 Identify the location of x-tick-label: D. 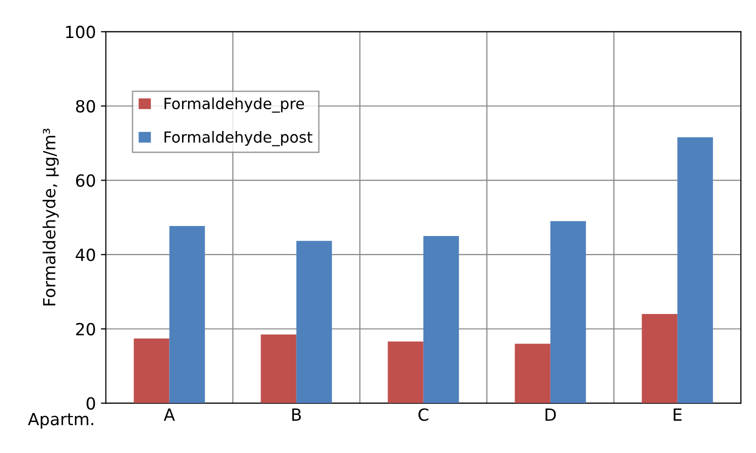
(551, 414).